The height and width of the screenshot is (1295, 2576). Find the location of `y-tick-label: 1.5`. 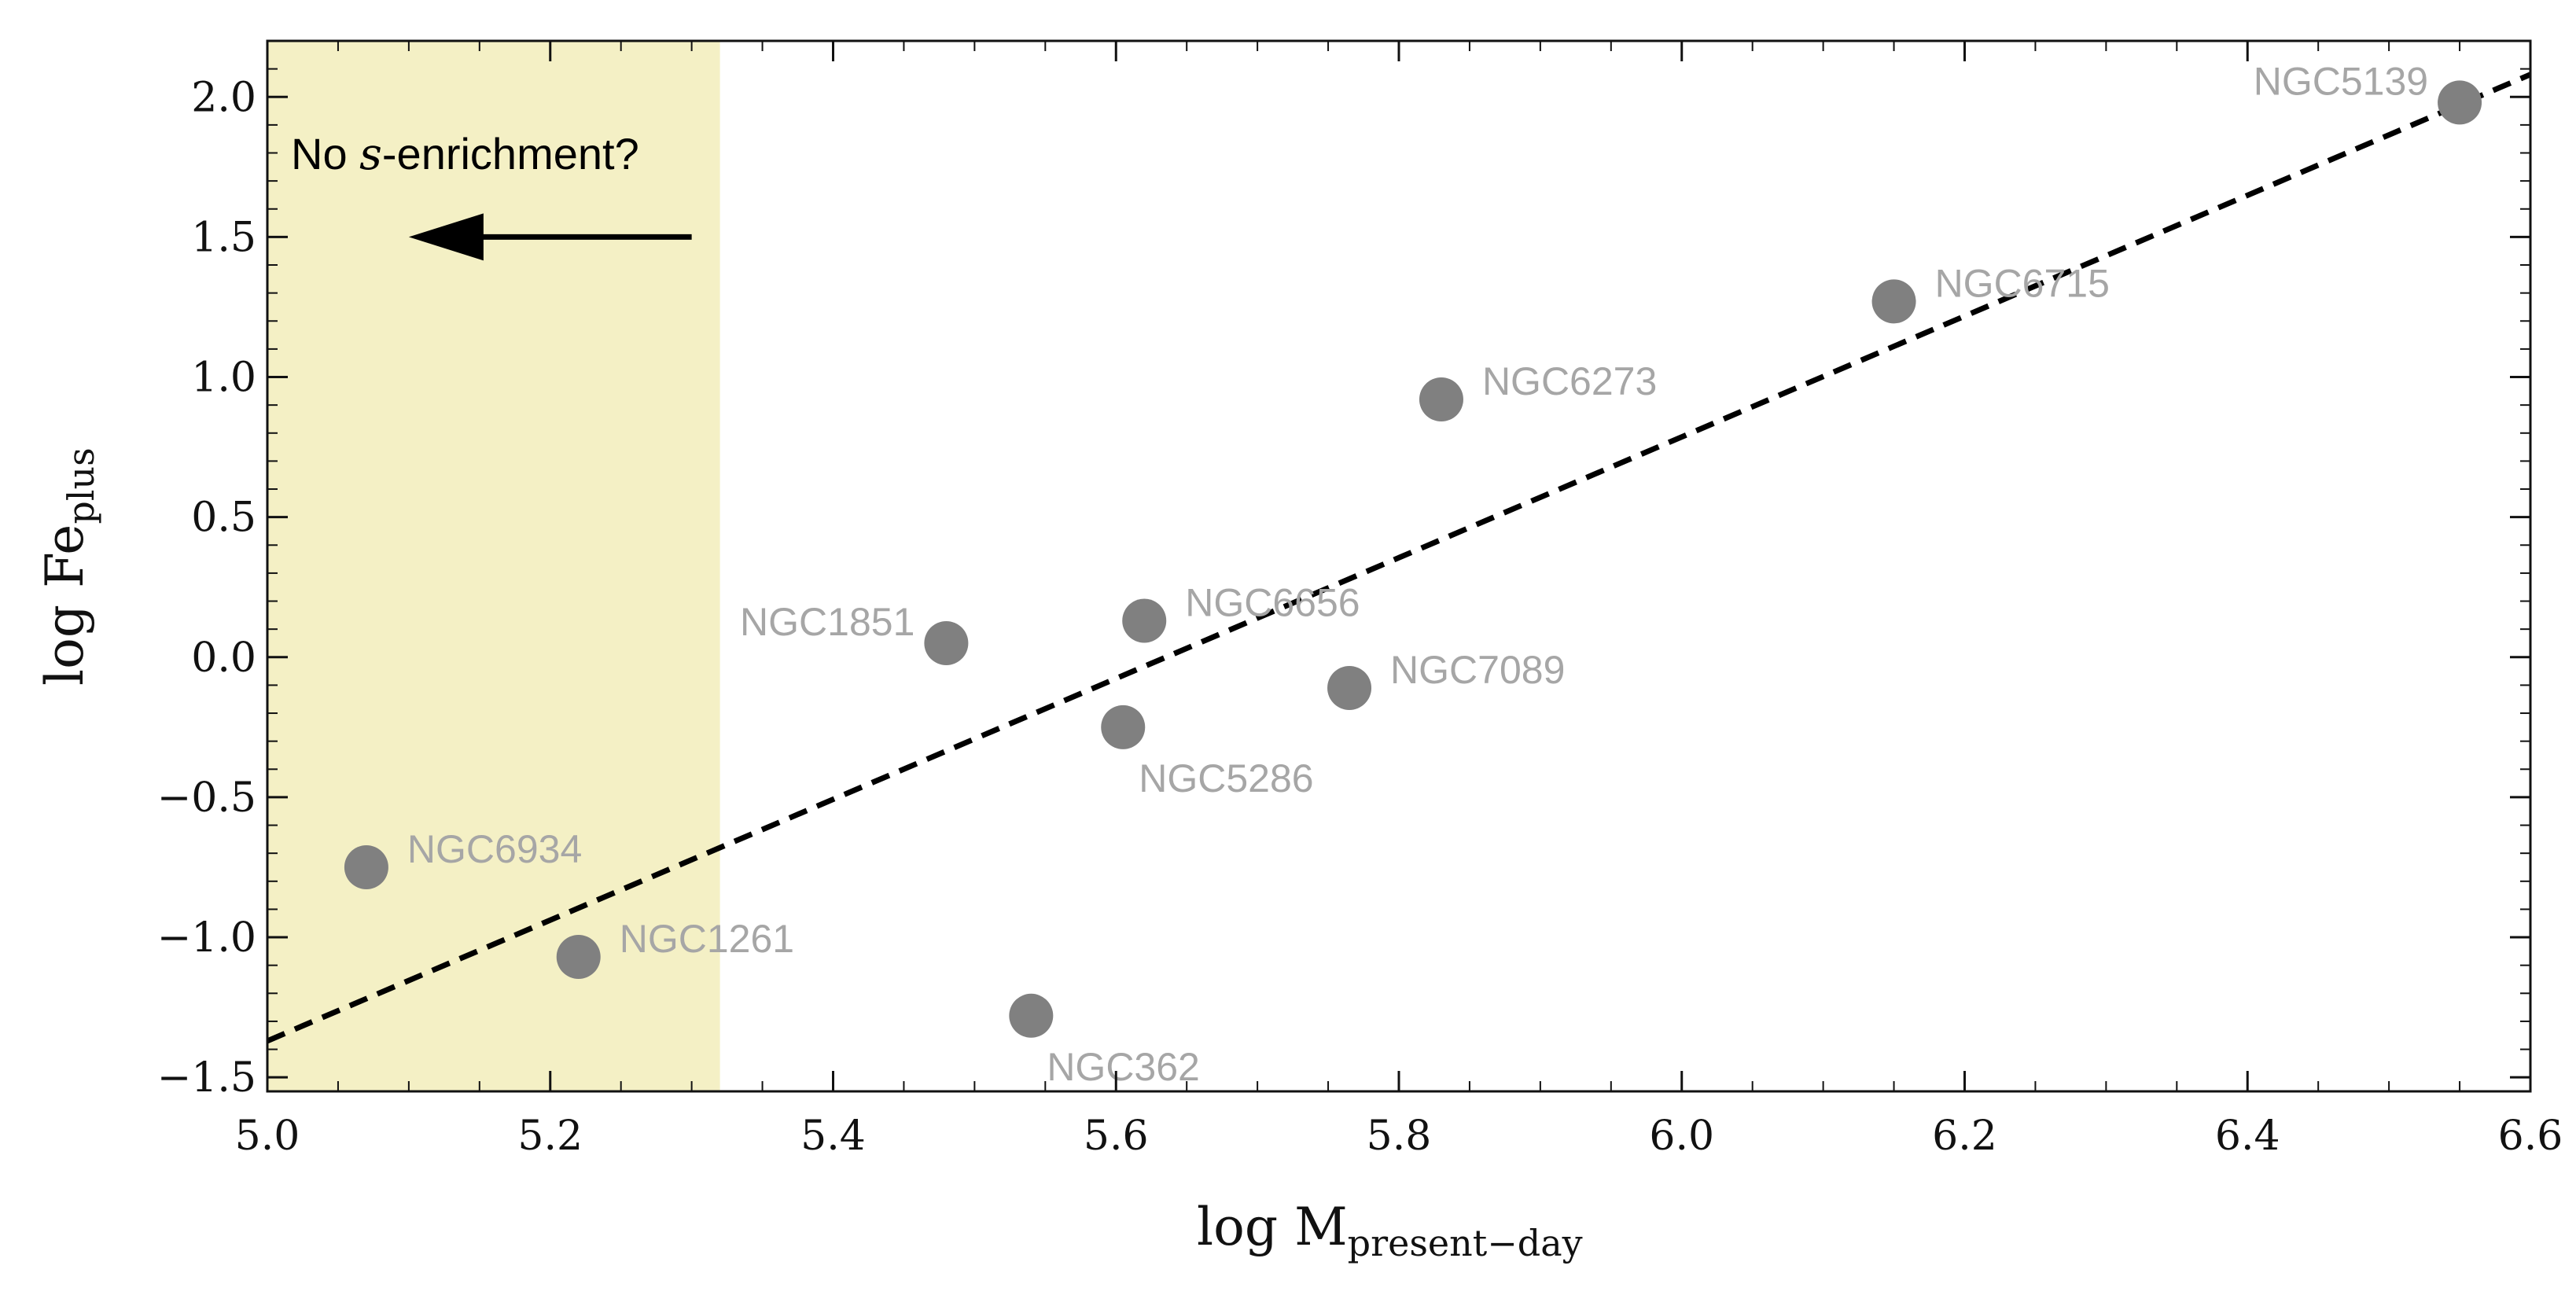

y-tick-label: 1.5 is located at coordinates (223, 238).